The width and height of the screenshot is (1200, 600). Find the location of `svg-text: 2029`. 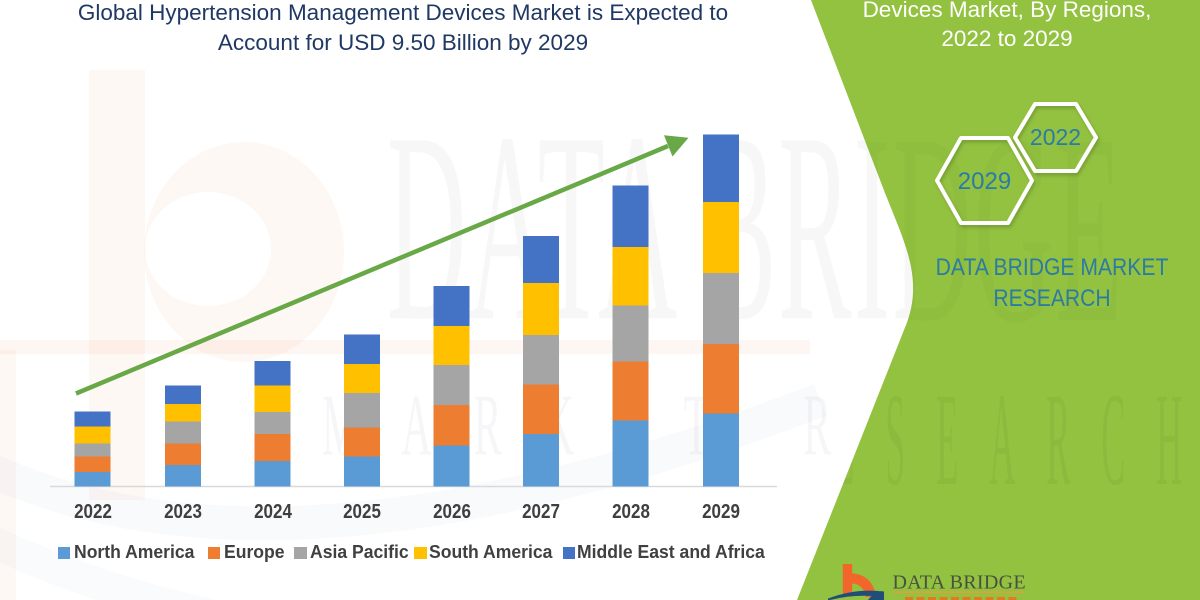

svg-text: 2029 is located at coordinates (984, 181).